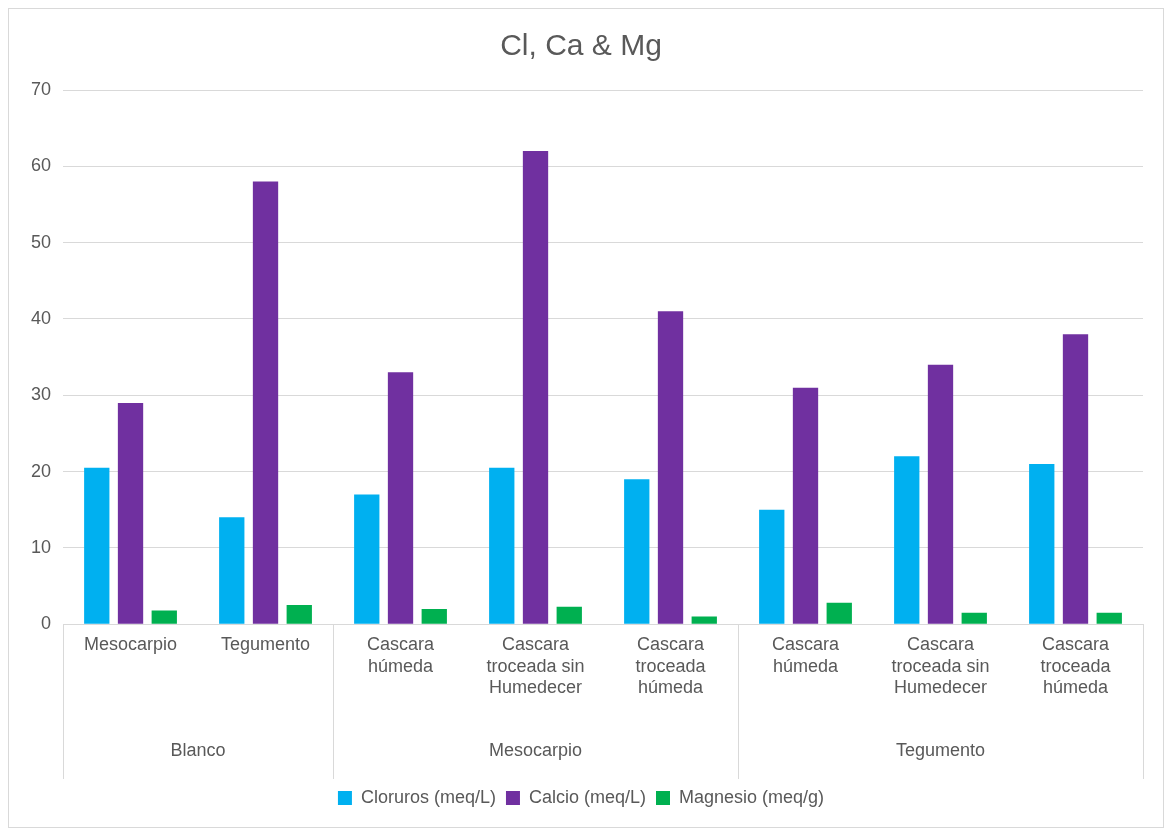  What do you see at coordinates (41, 546) in the screenshot?
I see `y-tick-label: 10` at bounding box center [41, 546].